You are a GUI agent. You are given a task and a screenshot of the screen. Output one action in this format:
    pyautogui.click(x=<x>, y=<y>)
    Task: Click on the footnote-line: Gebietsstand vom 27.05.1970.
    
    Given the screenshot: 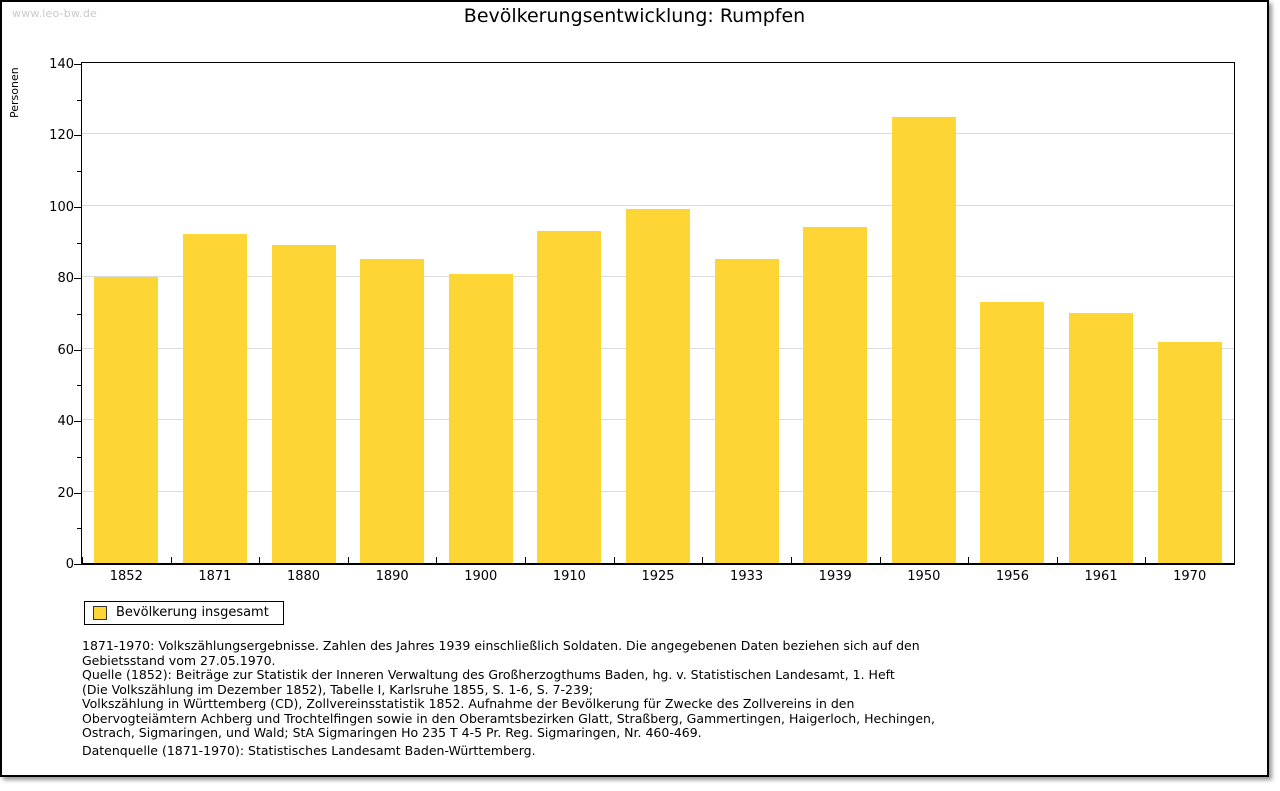 What is the action you would take?
    pyautogui.click(x=179, y=660)
    